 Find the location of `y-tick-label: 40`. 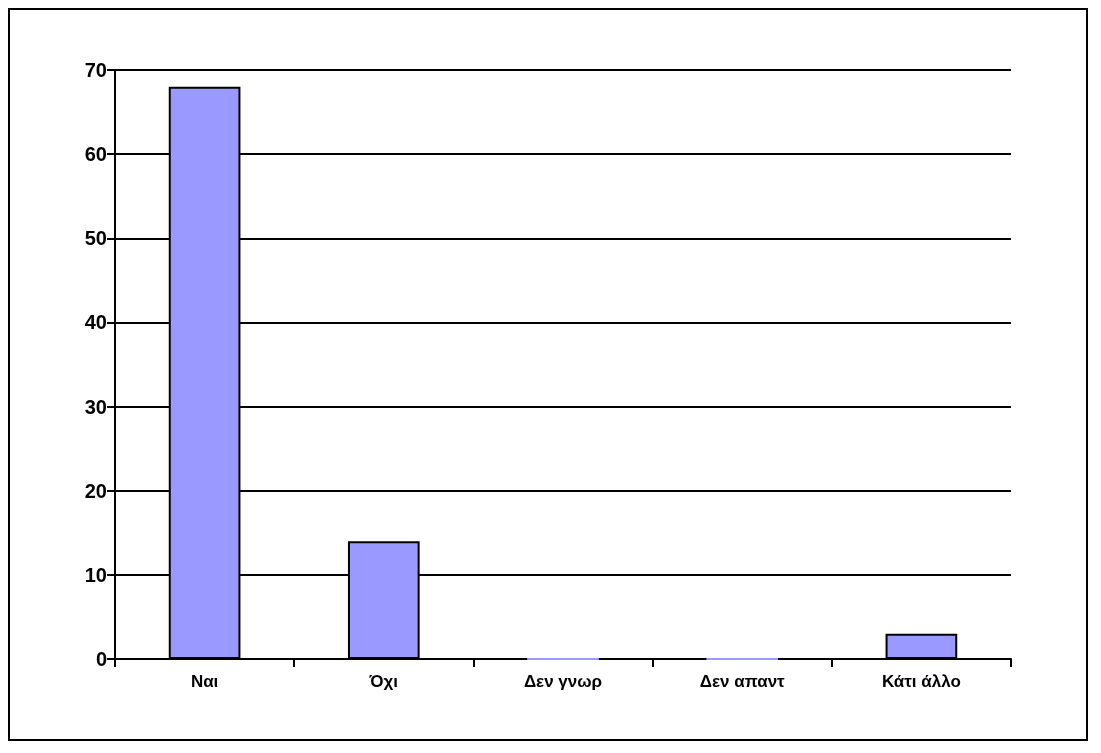

y-tick-label: 40 is located at coordinates (95, 322).